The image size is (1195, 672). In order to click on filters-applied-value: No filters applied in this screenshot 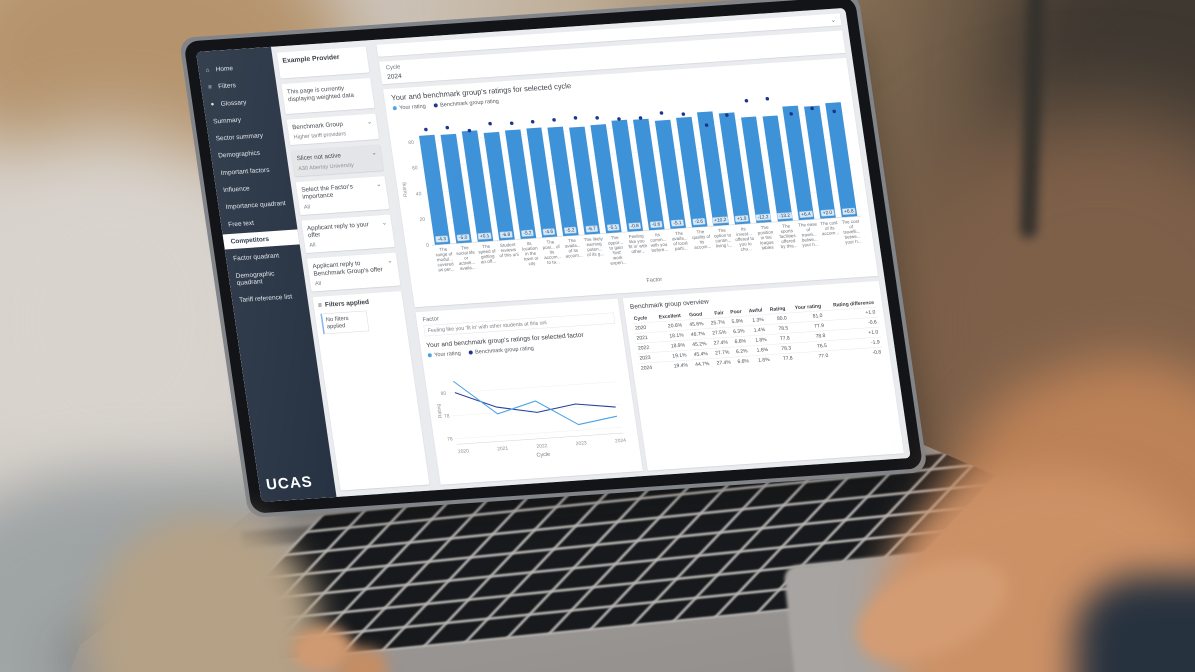, I will do `click(345, 322)`.